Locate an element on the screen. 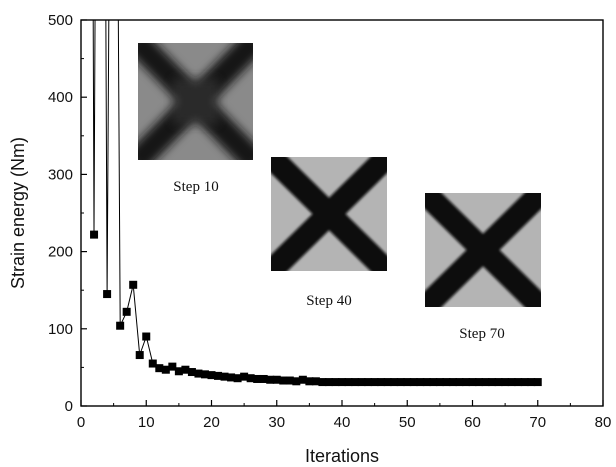  x-axis: 0 10 20 30 40 50 60 70 80 is located at coordinates (344, 415).